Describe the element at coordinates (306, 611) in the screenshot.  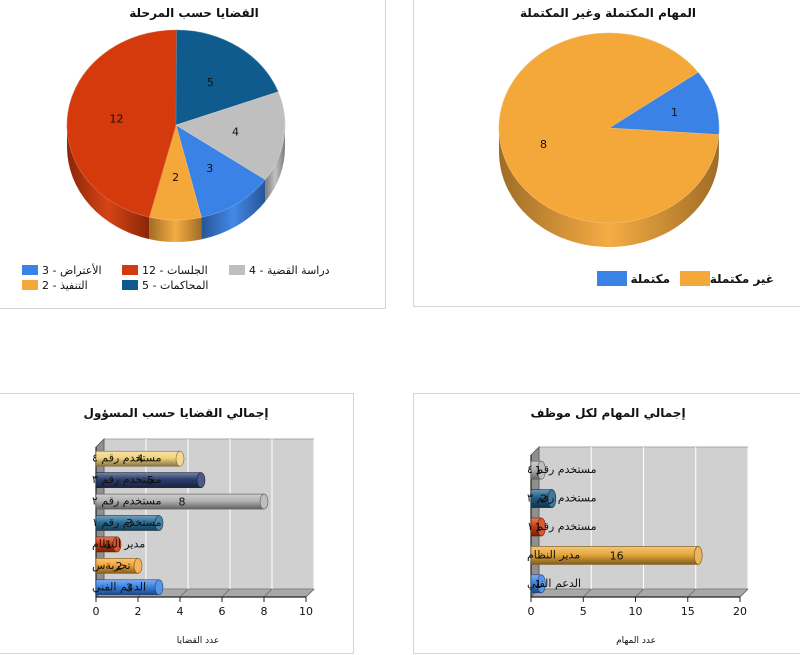
I see `x-tick-label-6: 10` at that location.